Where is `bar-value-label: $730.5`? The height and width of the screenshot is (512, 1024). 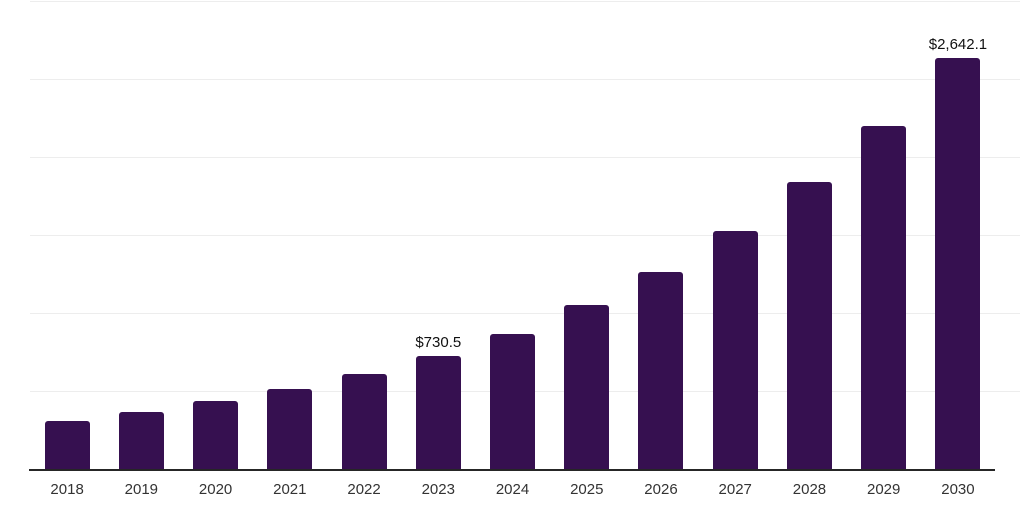
bar-value-label: $730.5 is located at coordinates (438, 342).